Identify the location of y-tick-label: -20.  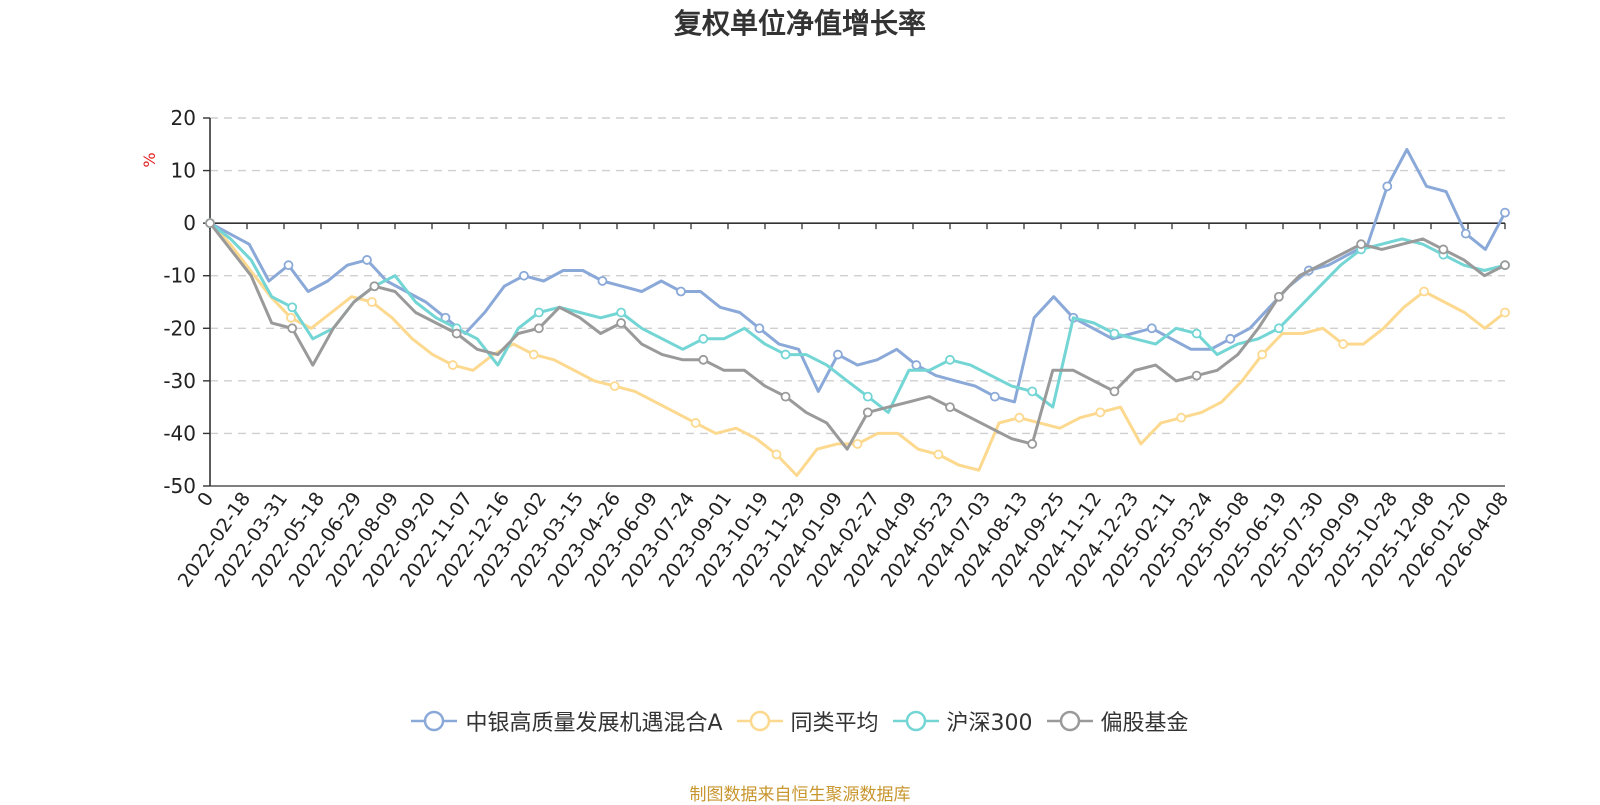
(179, 328).